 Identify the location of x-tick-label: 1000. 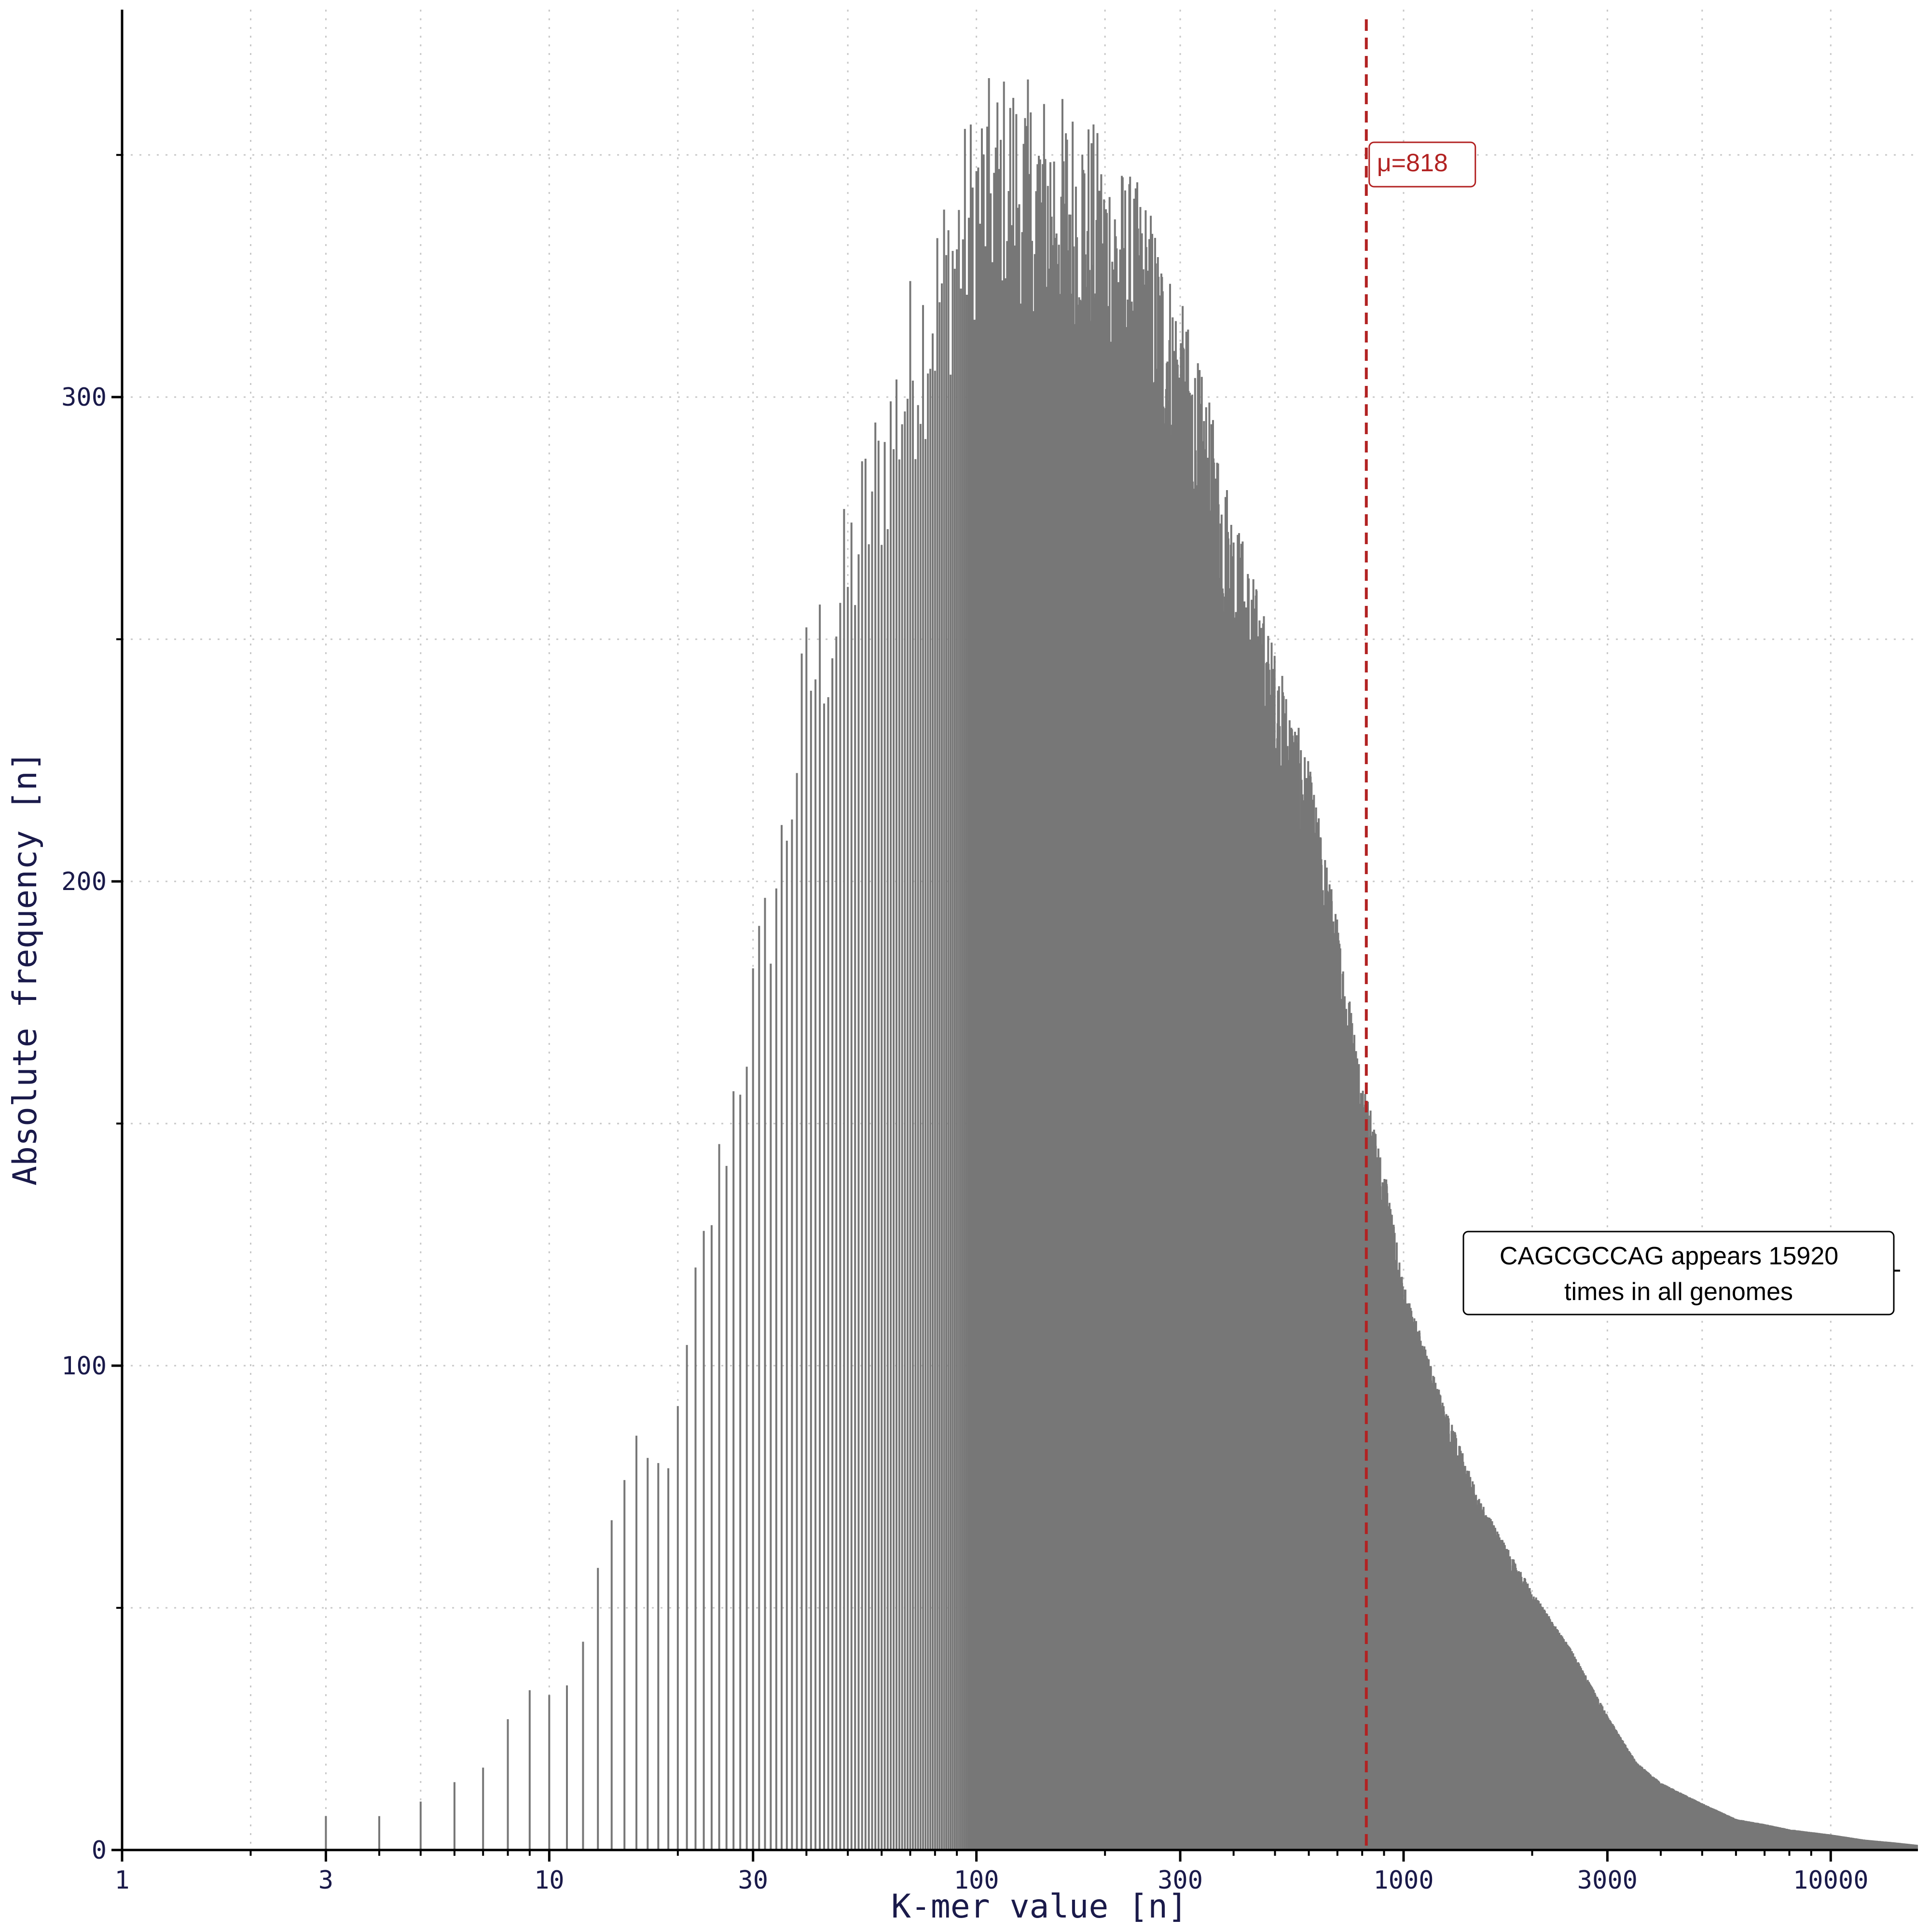
(1403, 1880).